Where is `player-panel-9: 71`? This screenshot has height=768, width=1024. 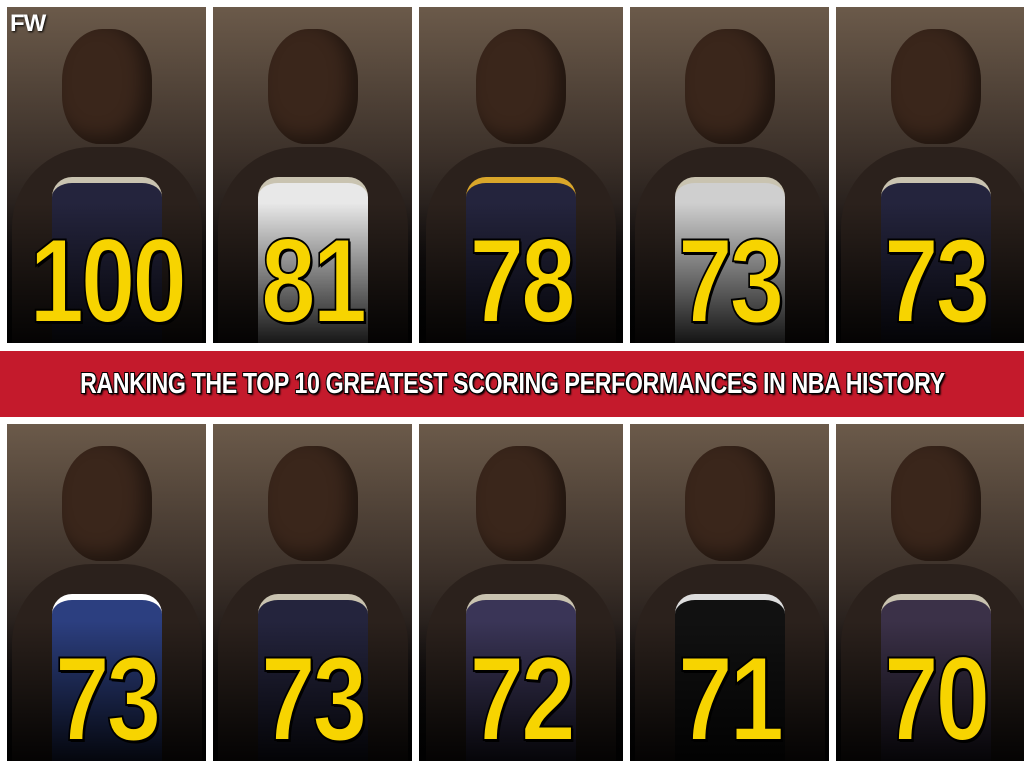 player-panel-9: 71 is located at coordinates (729, 592).